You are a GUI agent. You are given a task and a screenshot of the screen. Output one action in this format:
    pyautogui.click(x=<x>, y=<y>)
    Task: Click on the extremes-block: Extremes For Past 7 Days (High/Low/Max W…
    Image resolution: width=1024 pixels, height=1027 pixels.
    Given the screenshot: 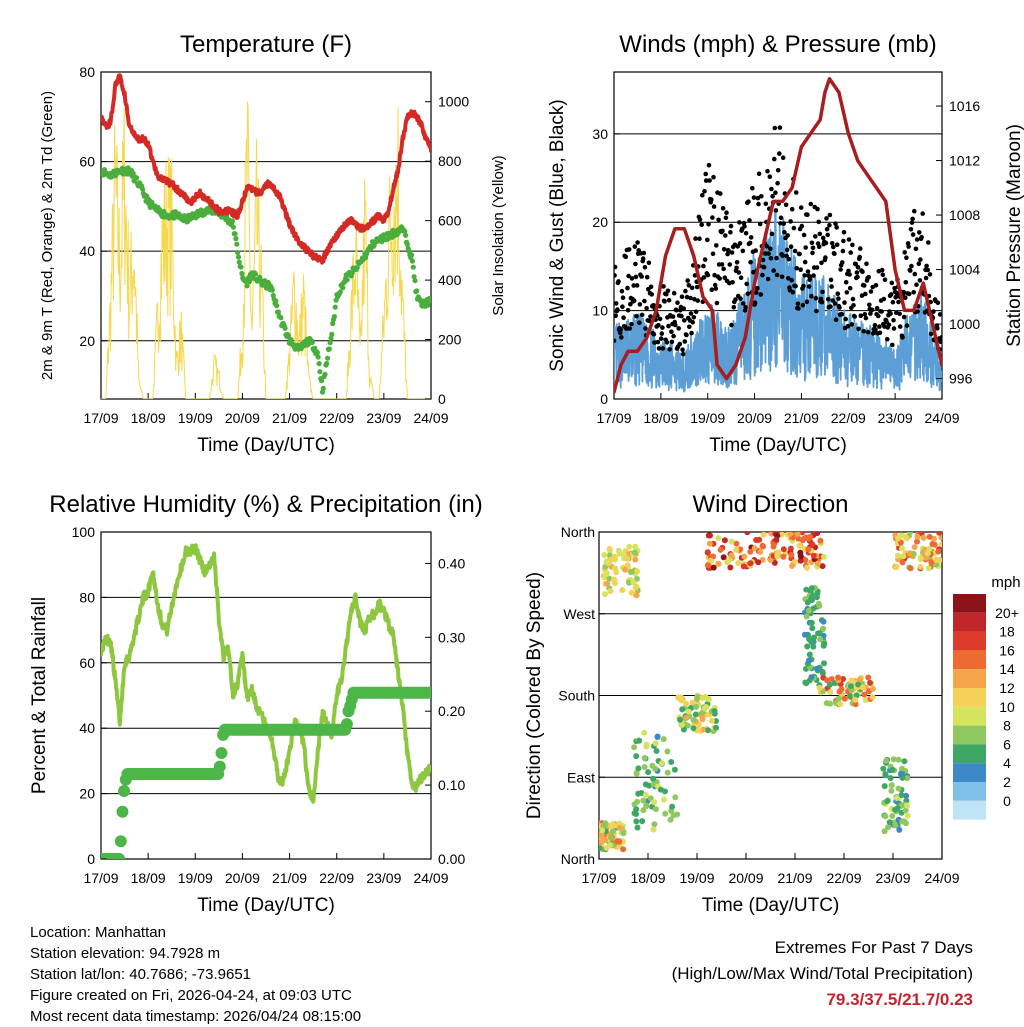 What is the action you would take?
    pyautogui.click(x=822, y=974)
    